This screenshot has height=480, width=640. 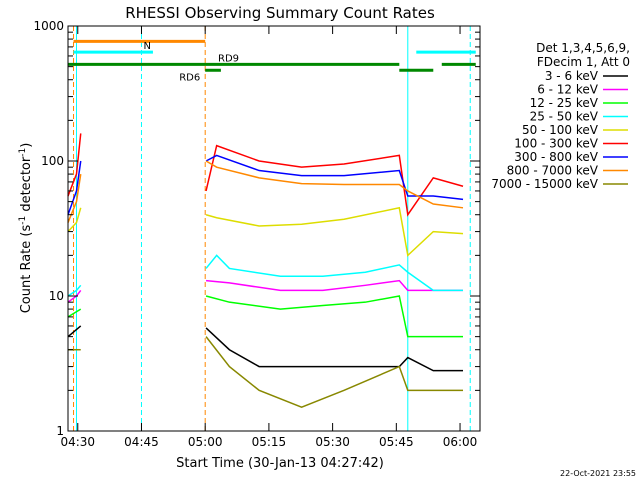 I want to click on x-tick-label-6: 06:00, so click(x=460, y=442).